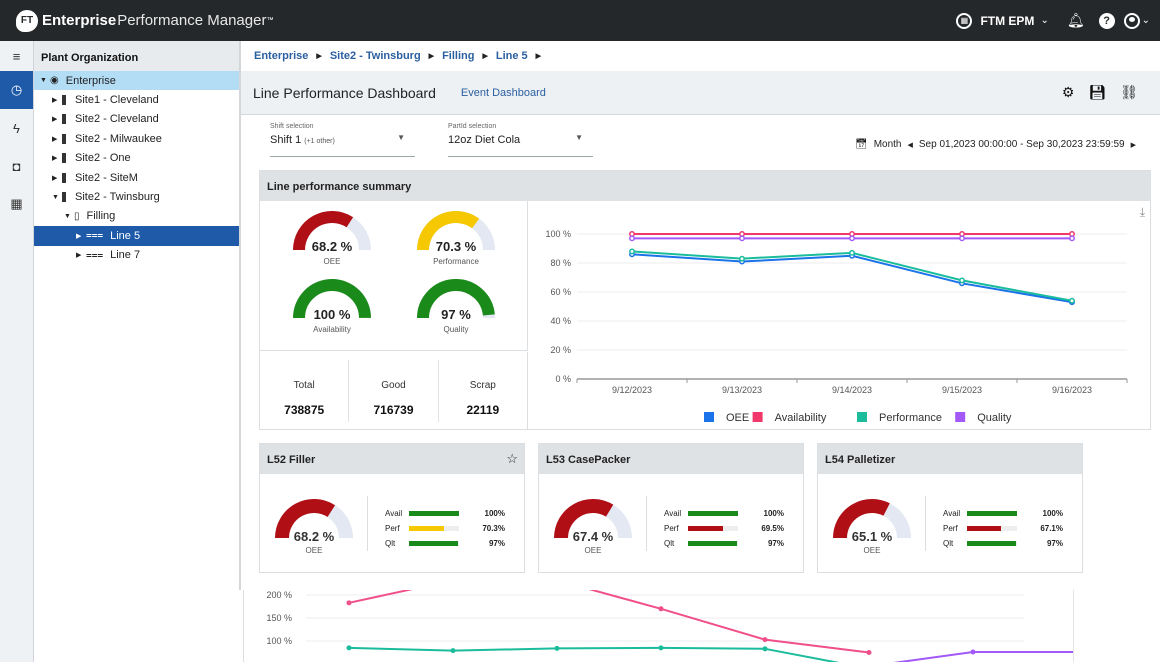 The height and width of the screenshot is (667, 1160). I want to click on machine-name: L52 Filler, so click(291, 460).